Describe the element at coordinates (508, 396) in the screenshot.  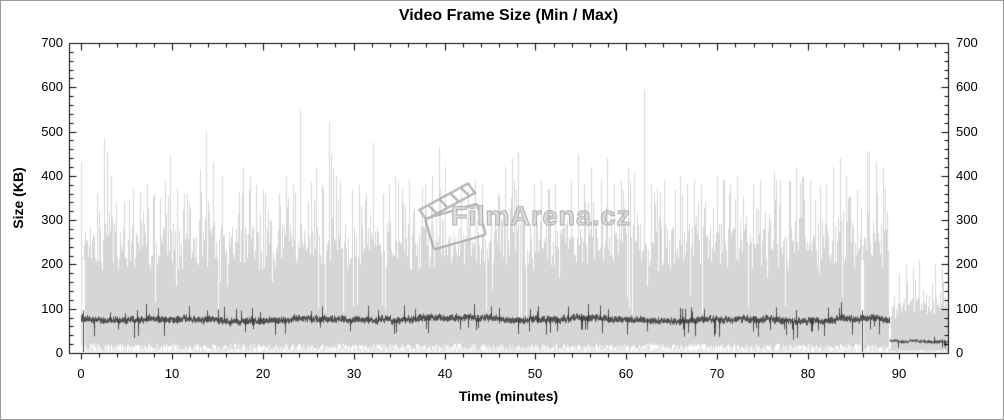
I see `x-axis-label: Time (minutes)` at that location.